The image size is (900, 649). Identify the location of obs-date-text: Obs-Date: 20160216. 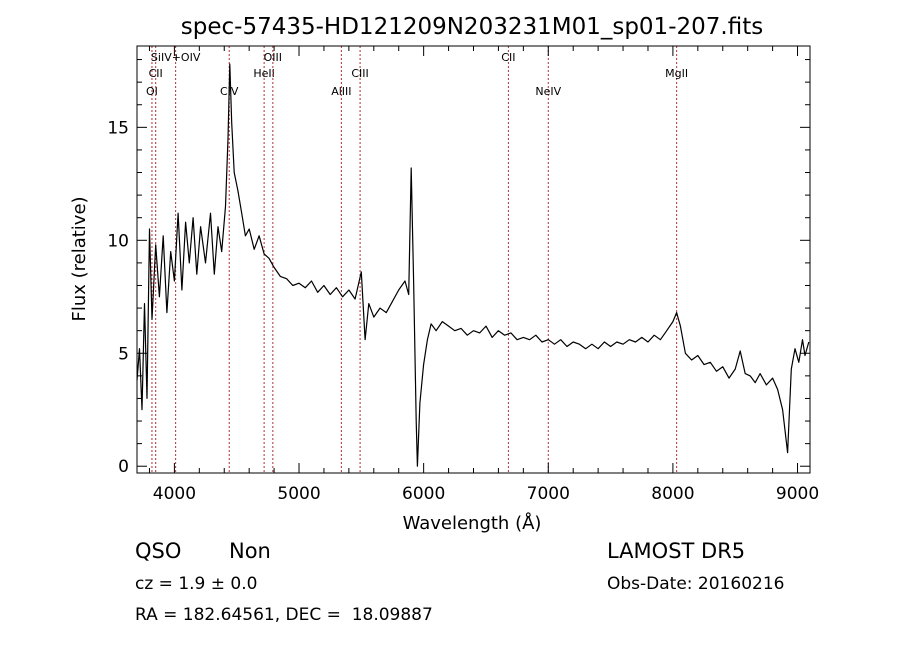
(695, 584).